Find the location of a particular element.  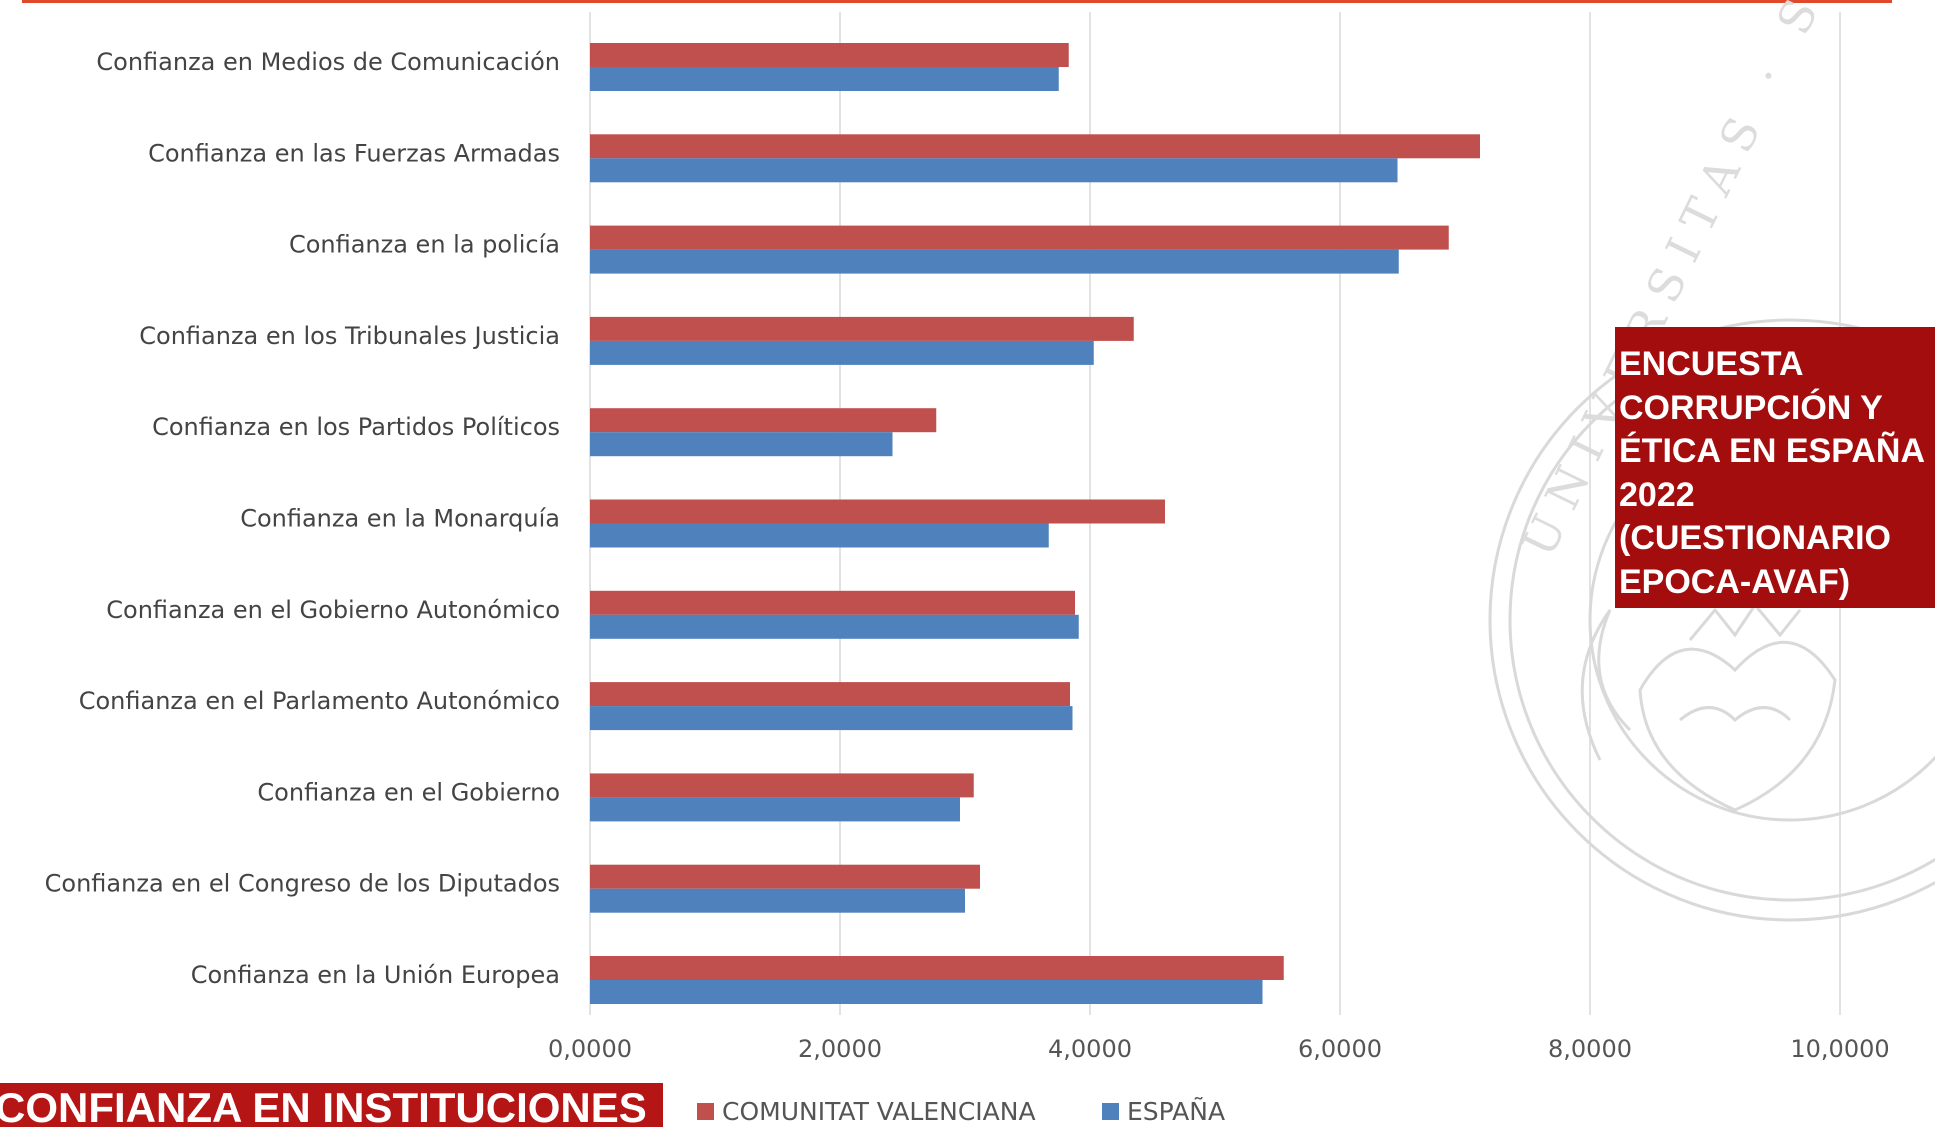

section-title: CONFIANZA EN INSTITUCIONES is located at coordinates (331, 1105).